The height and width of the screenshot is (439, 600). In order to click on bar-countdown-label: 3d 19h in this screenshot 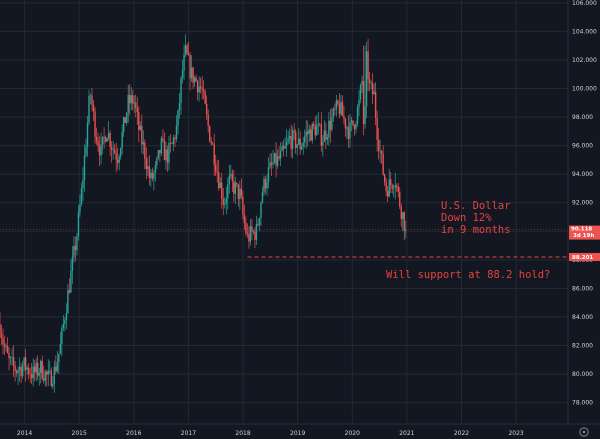, I will do `click(583, 236)`.